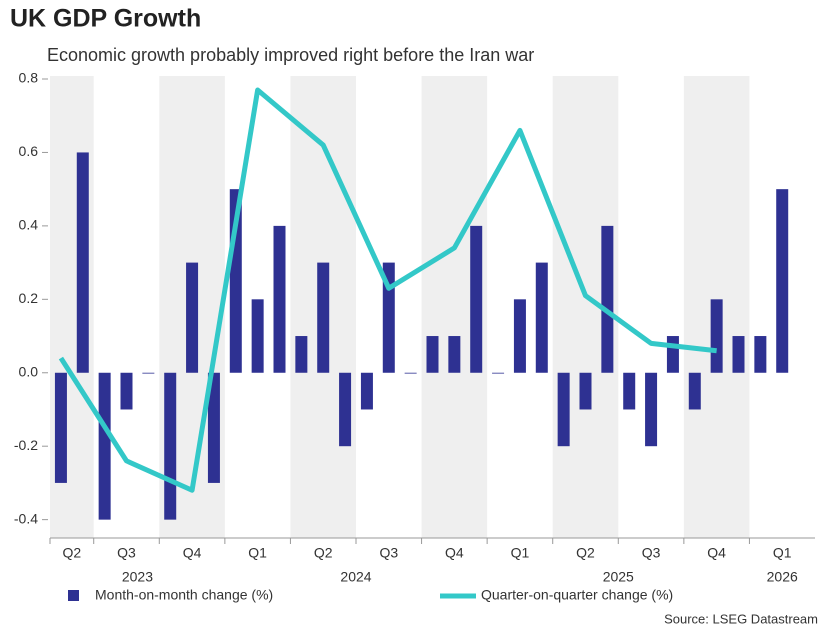  What do you see at coordinates (29, 151) in the screenshot?
I see `y-tick-label: 0.6` at bounding box center [29, 151].